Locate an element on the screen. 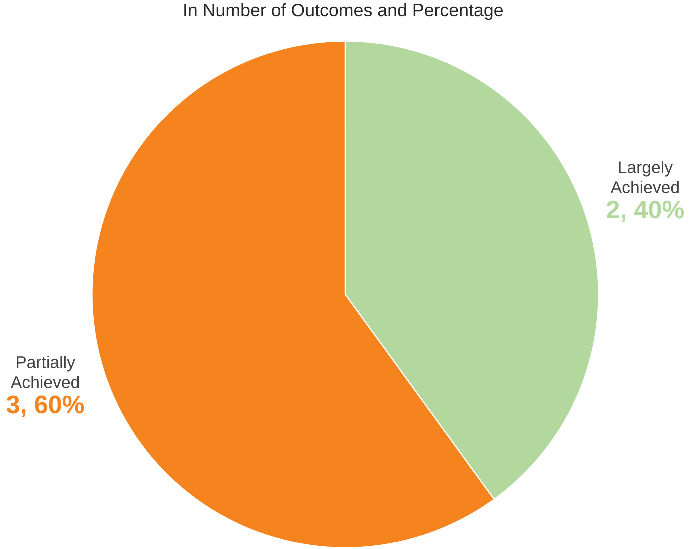 Image resolution: width=691 pixels, height=549 pixels. slice-label: Largely Achieved is located at coordinates (644, 177).